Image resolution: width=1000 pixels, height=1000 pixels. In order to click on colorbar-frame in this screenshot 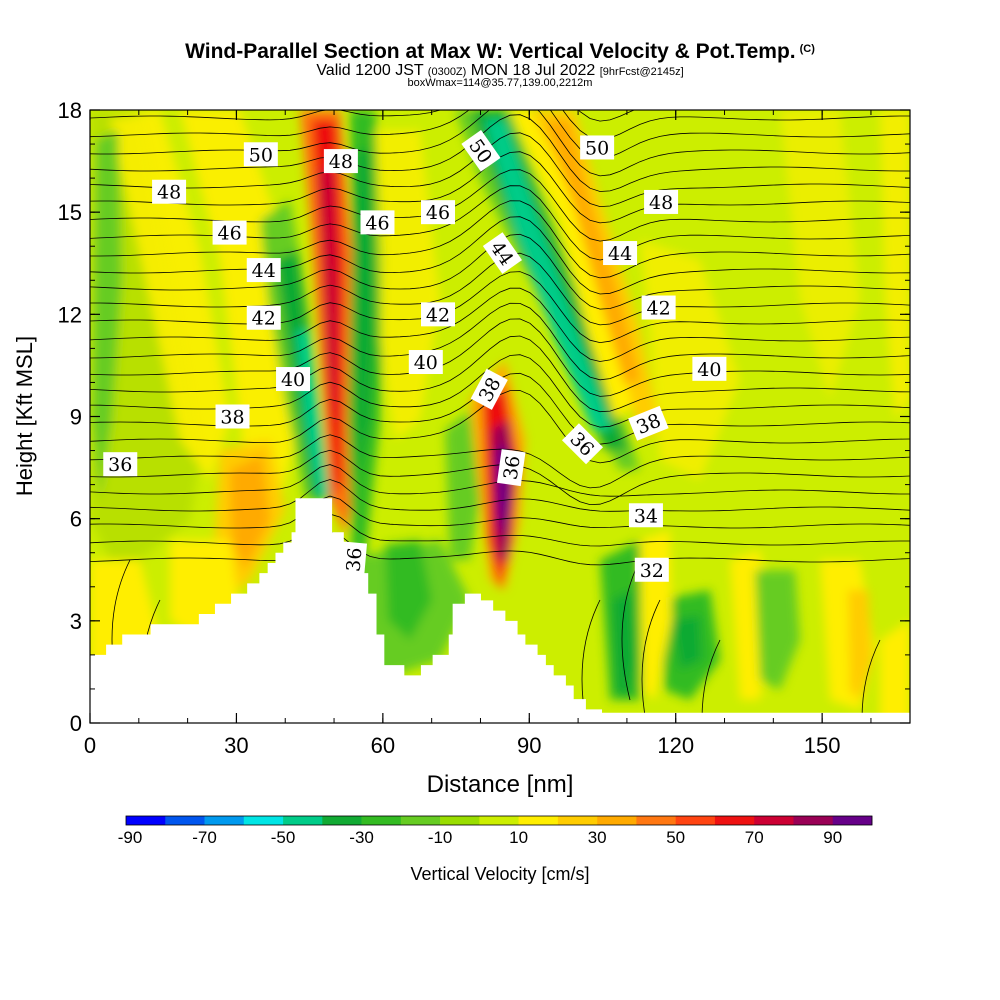, I will do `click(499, 820)`.